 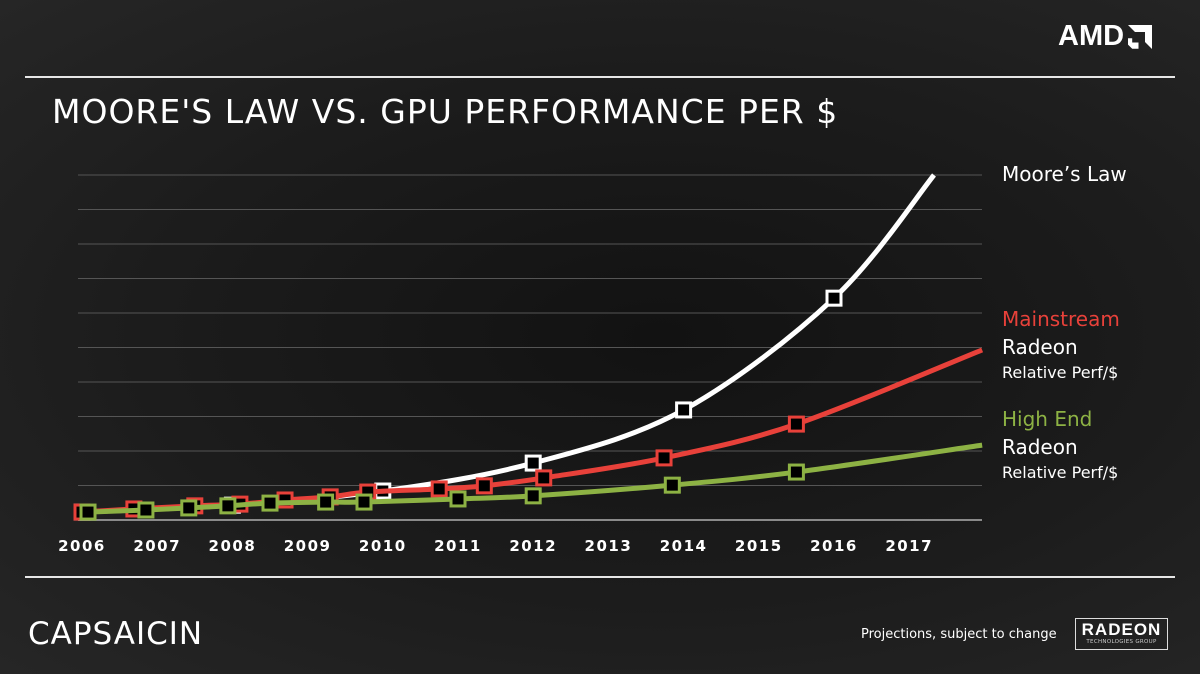 What do you see at coordinates (445, 111) in the screenshot?
I see `slide-title: MOORE'S LAW VS. GPU PERFORMANCE PER $` at bounding box center [445, 111].